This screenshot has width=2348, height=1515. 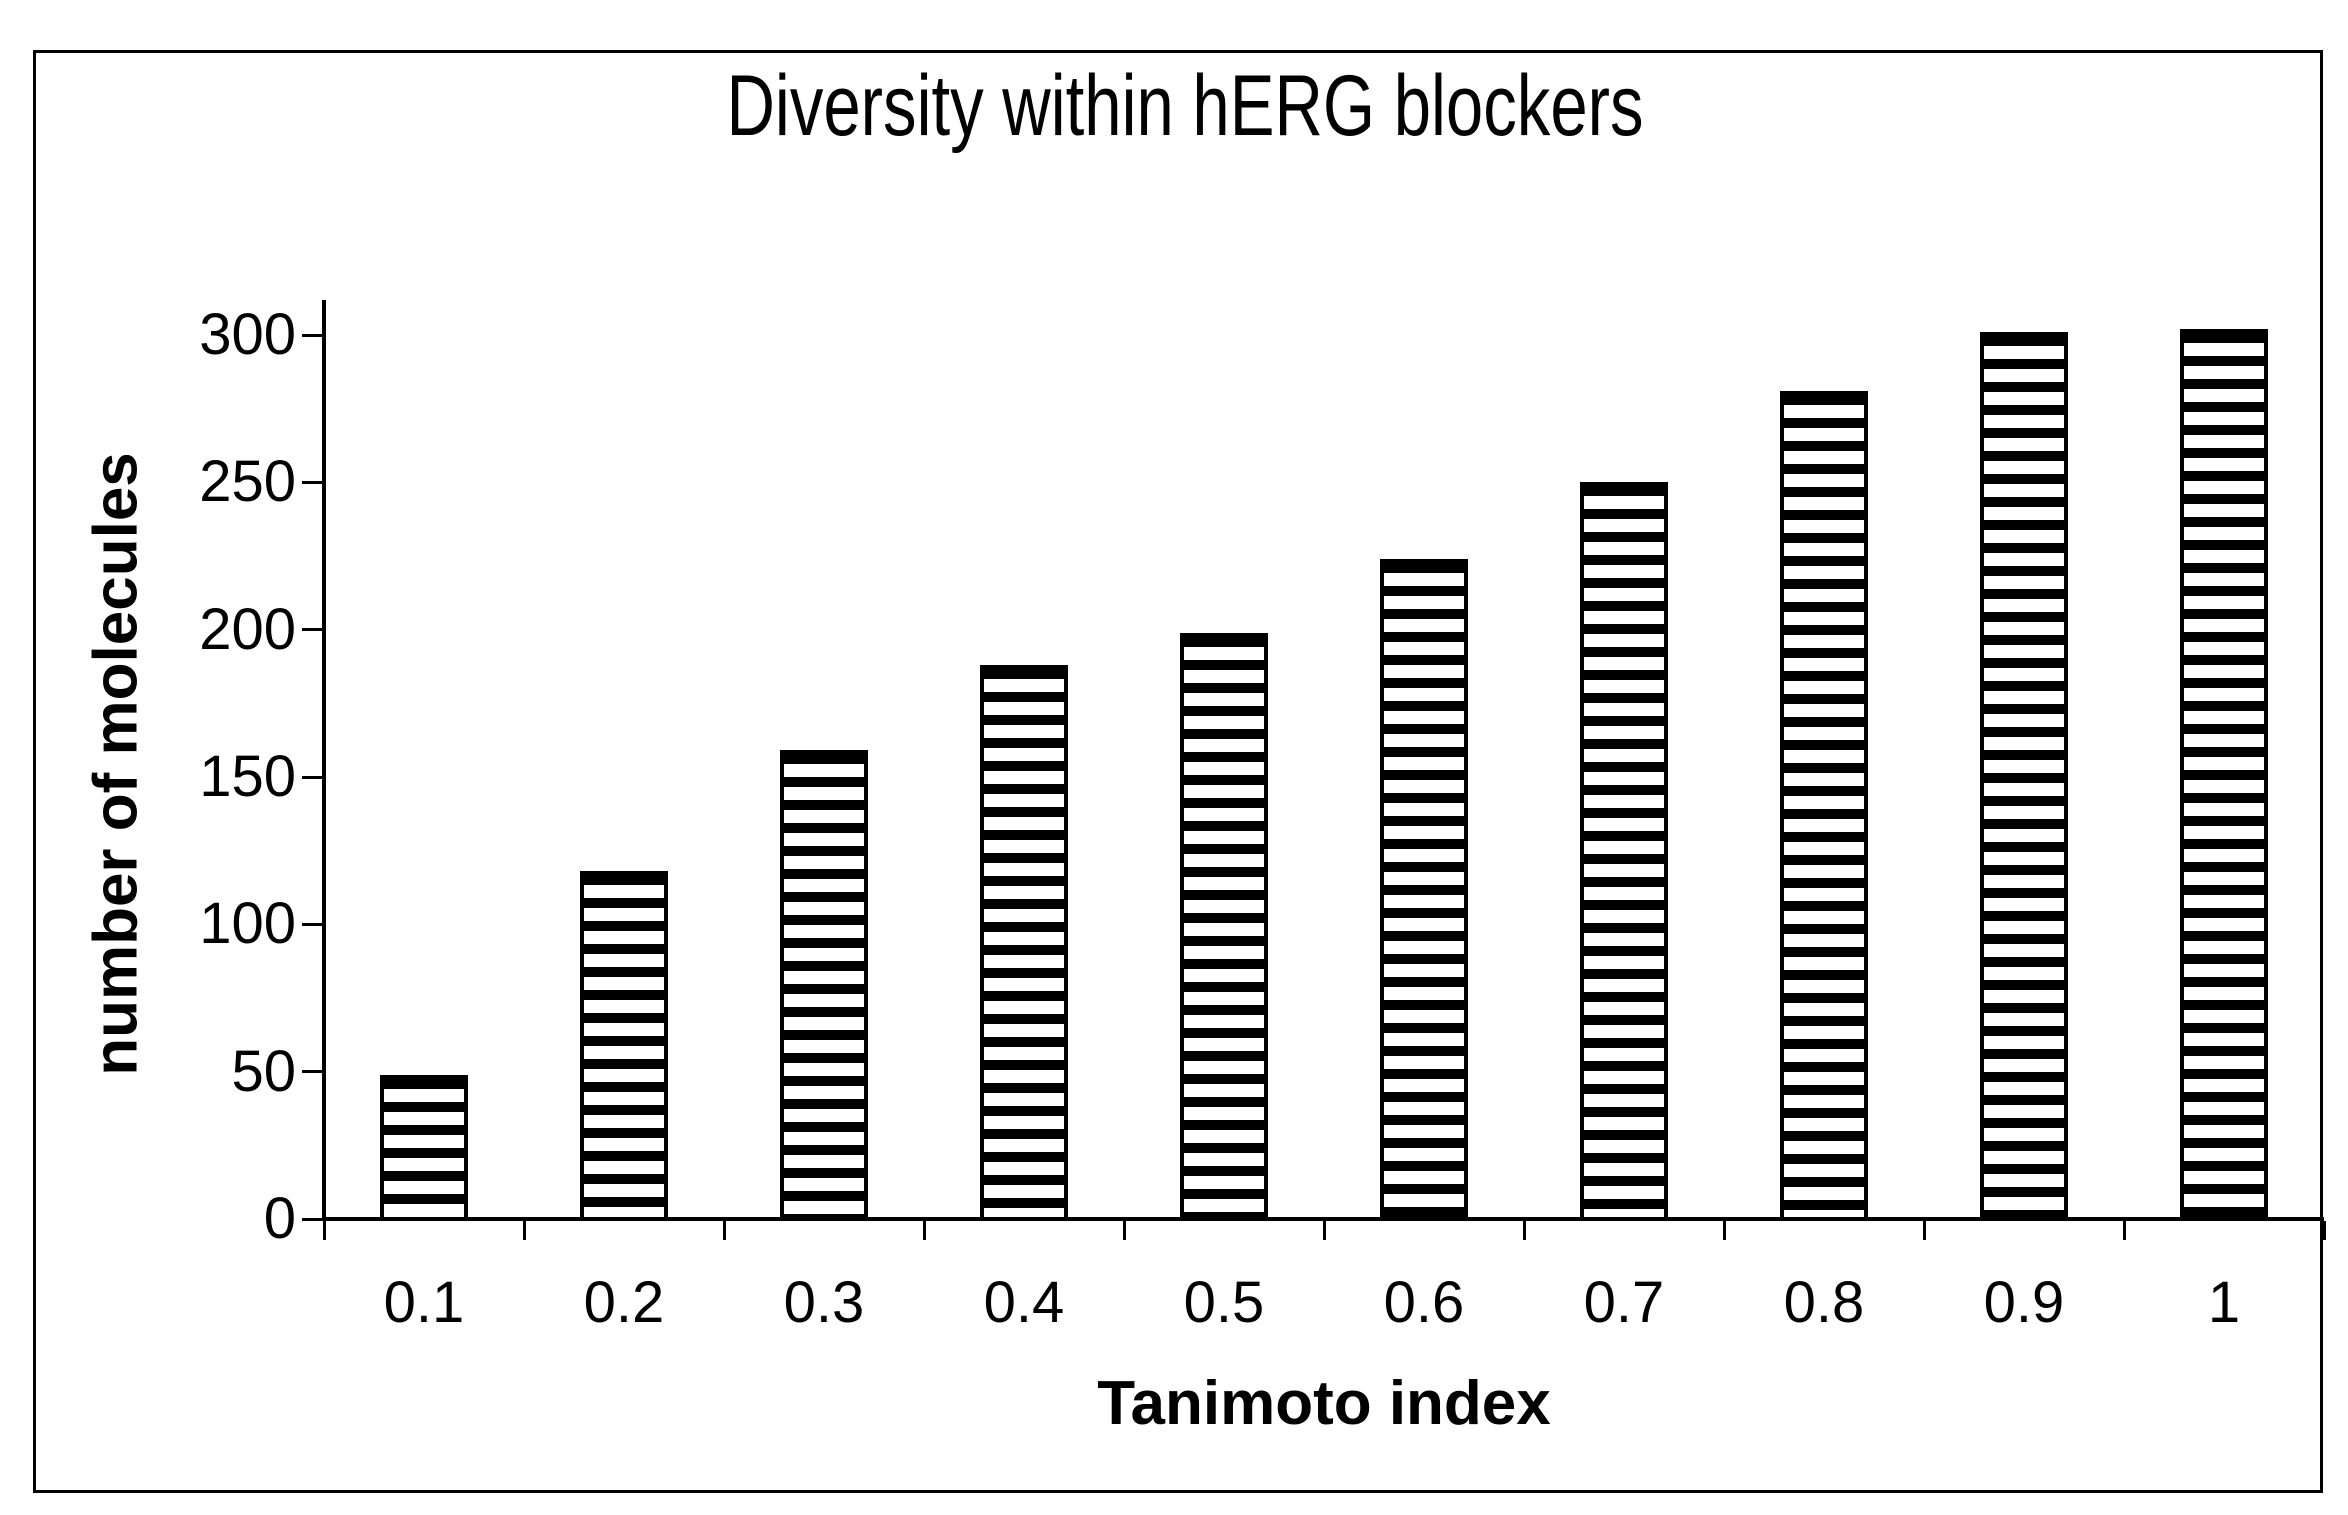 I want to click on y-axis-line, so click(x=324, y=760).